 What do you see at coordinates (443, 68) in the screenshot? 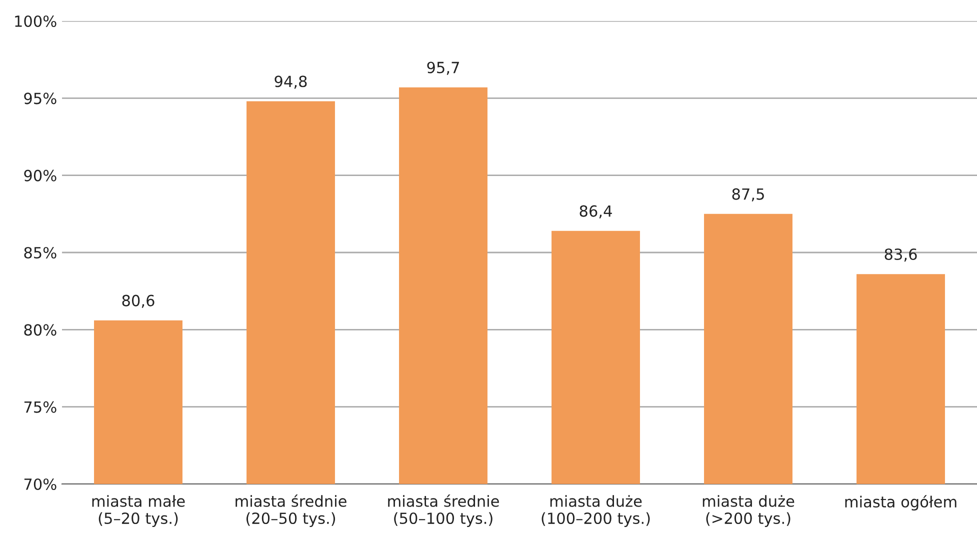
I see `data-label: 95,7` at bounding box center [443, 68].